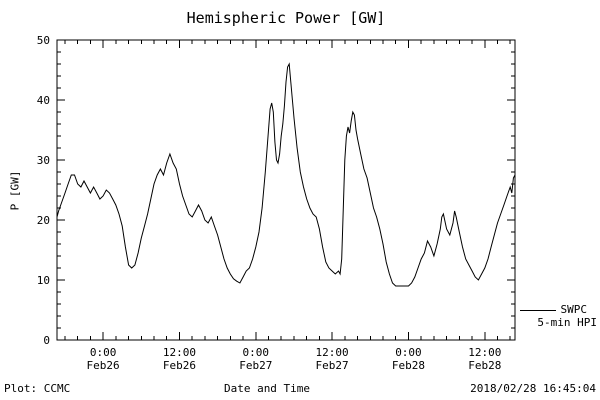 Image resolution: width=600 pixels, height=400 pixels. I want to click on y-axis-label: P [GW], so click(15, 190).